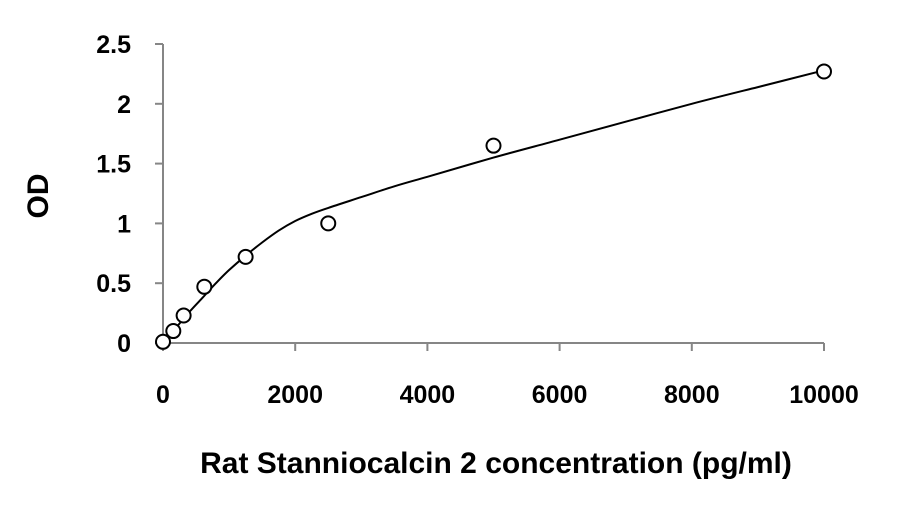  Describe the element at coordinates (295, 395) in the screenshot. I see `x-tick-label: 2000` at that location.